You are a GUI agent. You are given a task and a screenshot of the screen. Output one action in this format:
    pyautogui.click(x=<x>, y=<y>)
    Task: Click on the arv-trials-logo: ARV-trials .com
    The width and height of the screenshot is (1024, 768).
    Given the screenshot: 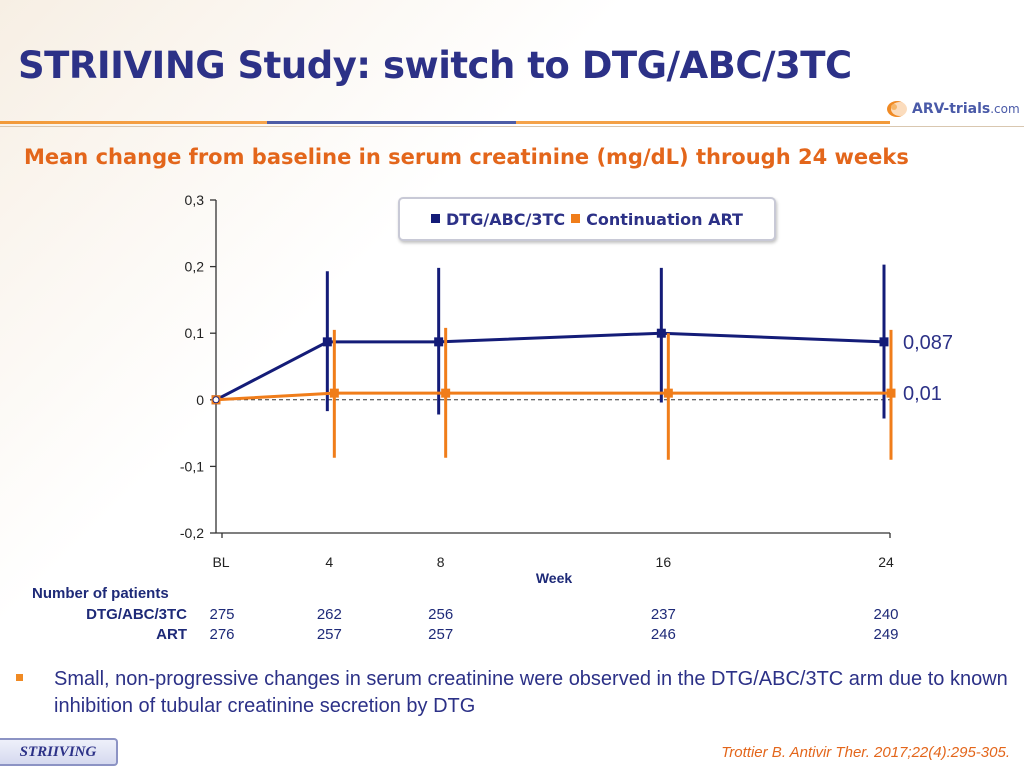 What is the action you would take?
    pyautogui.click(x=953, y=109)
    